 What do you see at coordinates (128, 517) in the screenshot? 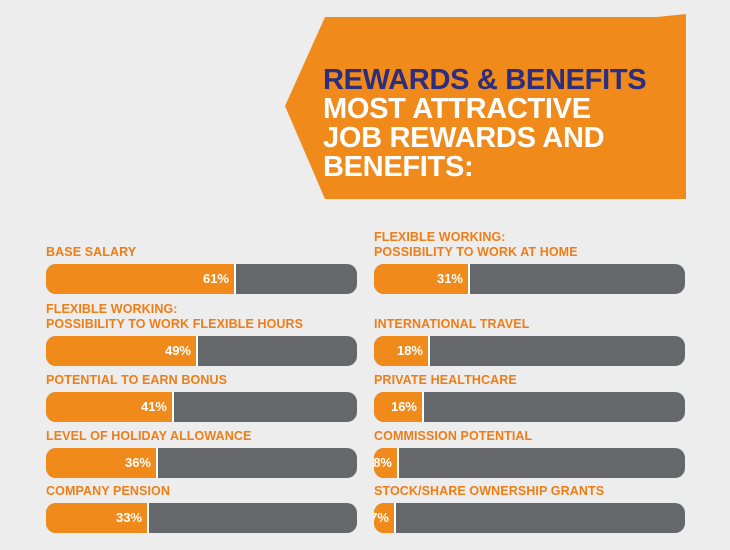
I see `bar-value-label: 33%` at bounding box center [128, 517].